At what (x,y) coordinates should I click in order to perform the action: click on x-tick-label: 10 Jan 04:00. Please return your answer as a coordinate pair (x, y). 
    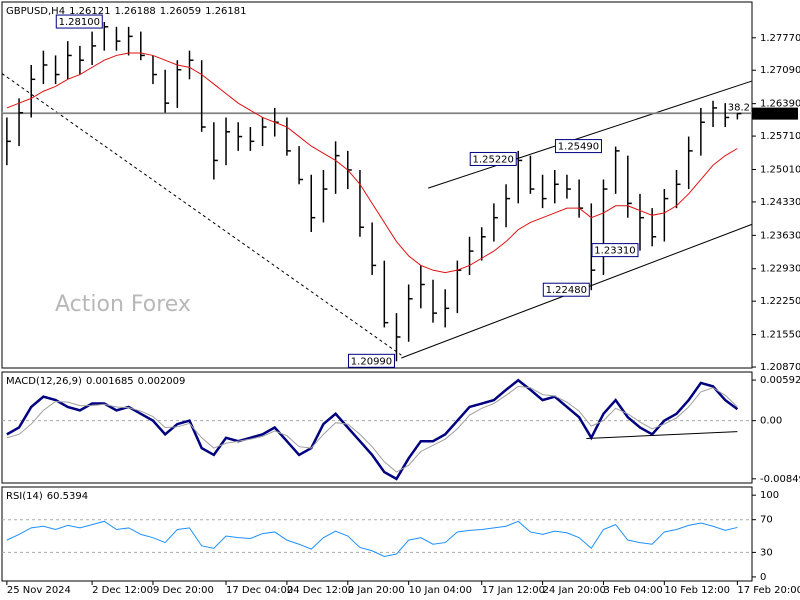
    Looking at the image, I should click on (440, 590).